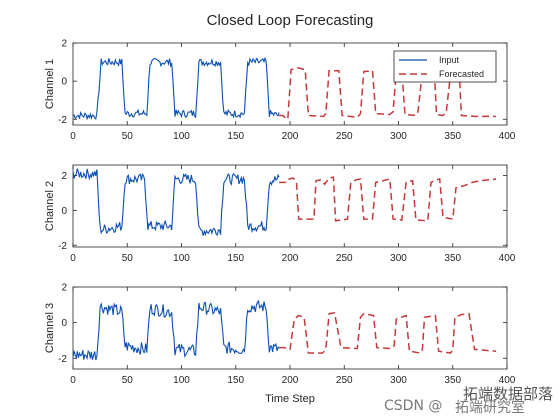 The image size is (560, 420). Describe the element at coordinates (50, 206) in the screenshot. I see `y-axis-label: Channel 2` at that location.